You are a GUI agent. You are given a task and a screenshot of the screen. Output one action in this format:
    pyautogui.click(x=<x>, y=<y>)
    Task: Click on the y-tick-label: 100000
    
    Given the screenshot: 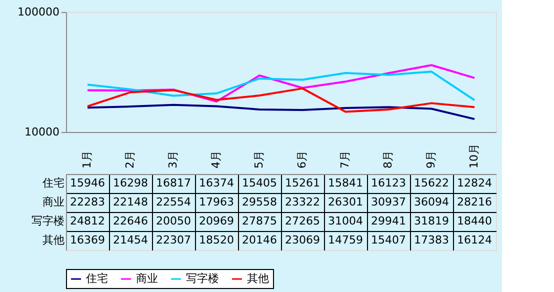 What is the action you would take?
    pyautogui.click(x=39, y=12)
    